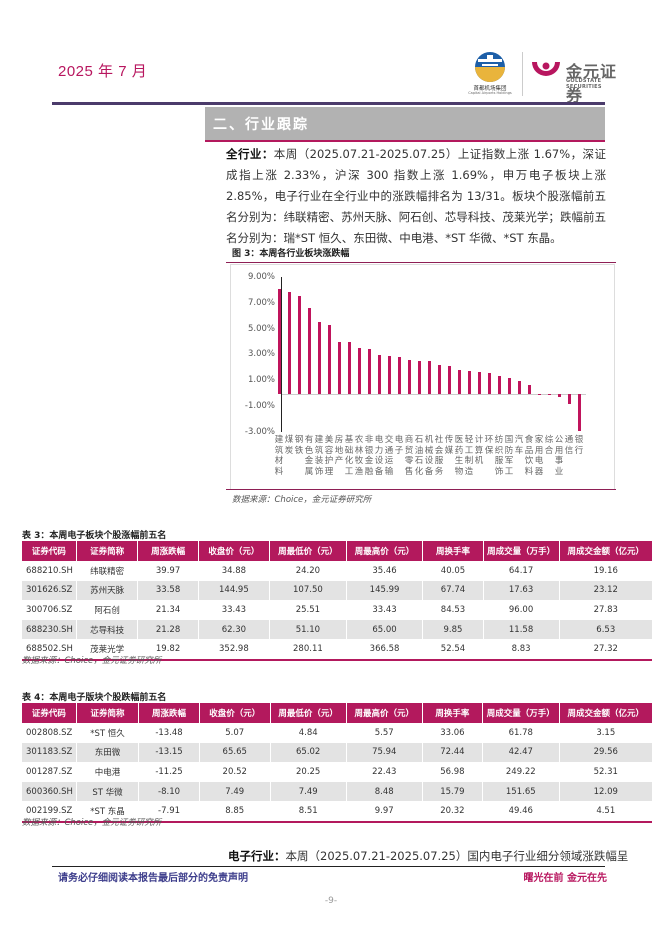 This screenshot has width=662, height=936. I want to click on x-tick-label: 医药生物, so click(459, 456).